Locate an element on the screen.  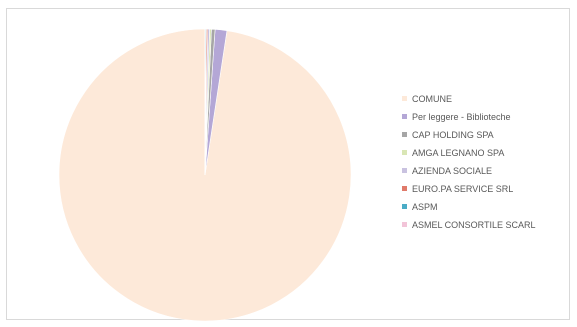
legend-label-5: AZIENDA SOCIALE is located at coordinates (452, 171).